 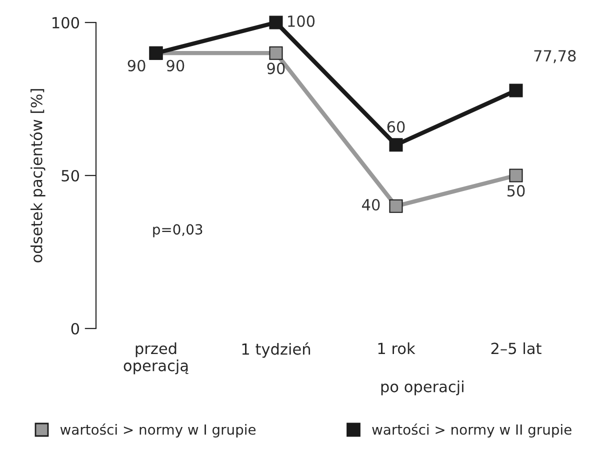 What do you see at coordinates (66, 22) in the screenshot?
I see `y-tick-label: 100` at bounding box center [66, 22].